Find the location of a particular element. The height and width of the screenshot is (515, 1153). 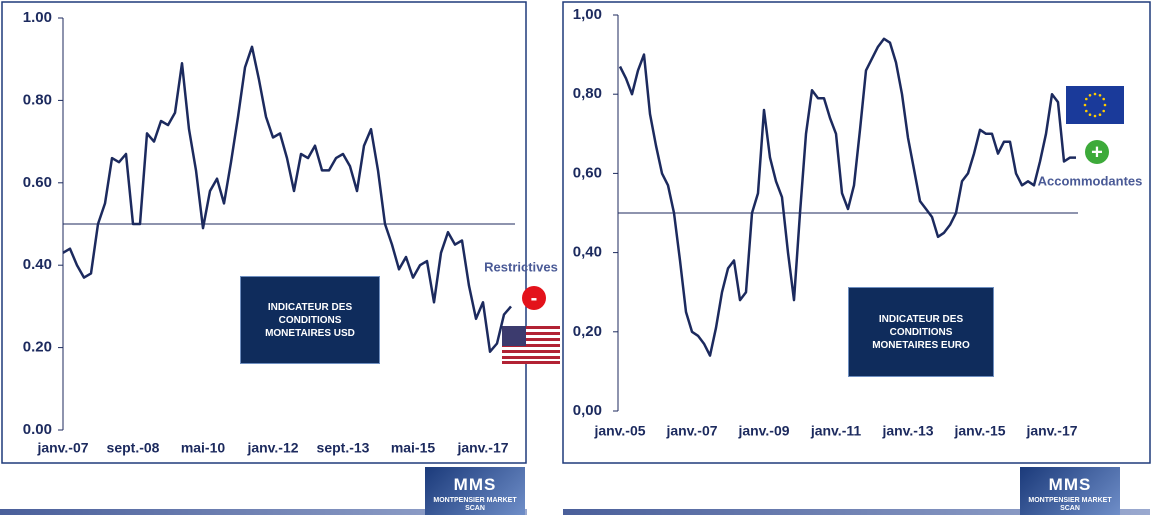

annotation: Restrictives is located at coordinates (521, 266).